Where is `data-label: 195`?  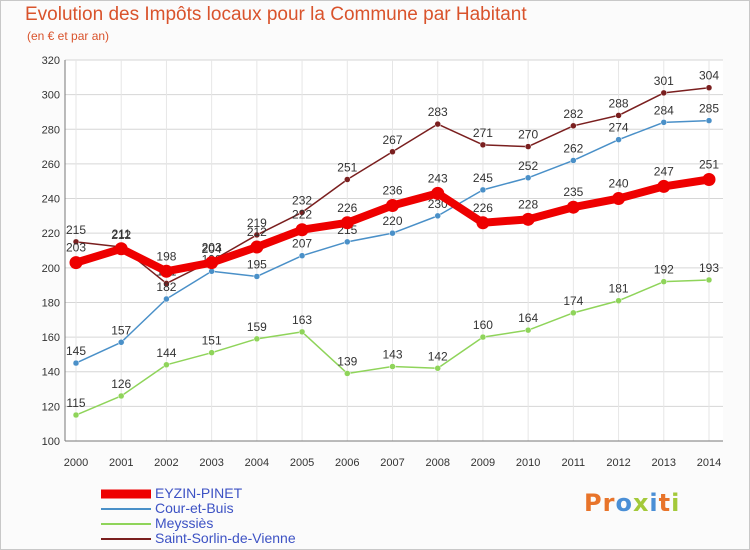 data-label: 195 is located at coordinates (257, 264).